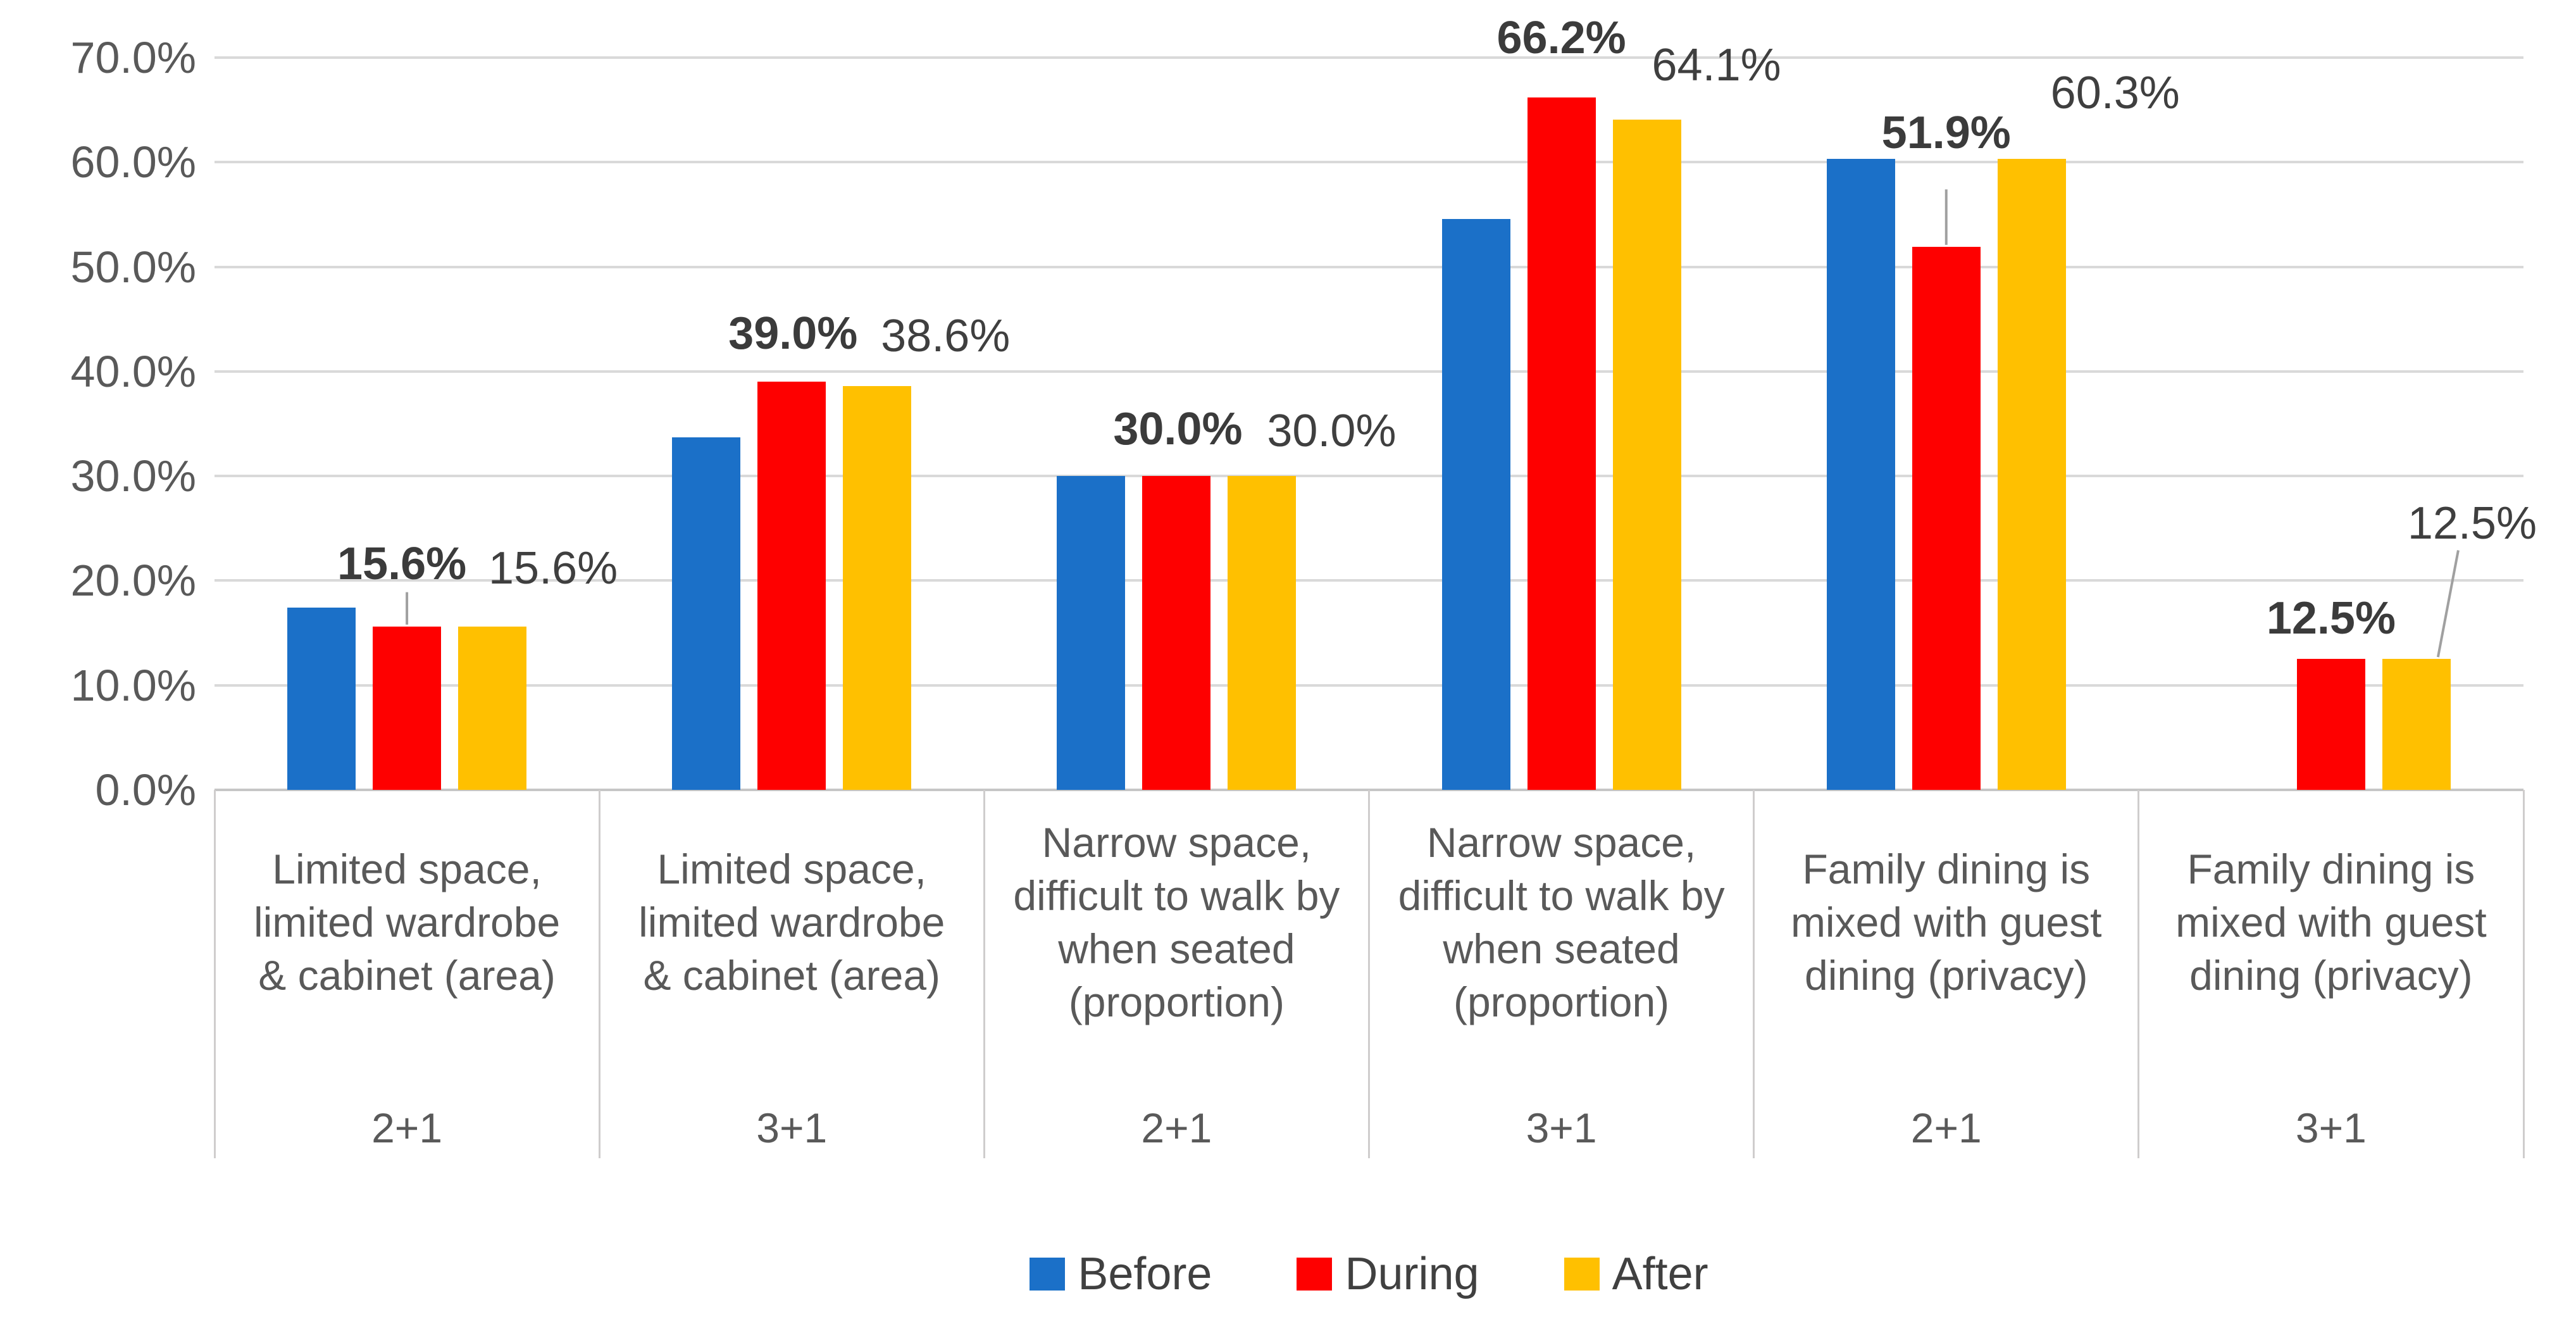 Image resolution: width=2576 pixels, height=1319 pixels. I want to click on y-axis-tick-label: 60.0%, so click(133, 162).